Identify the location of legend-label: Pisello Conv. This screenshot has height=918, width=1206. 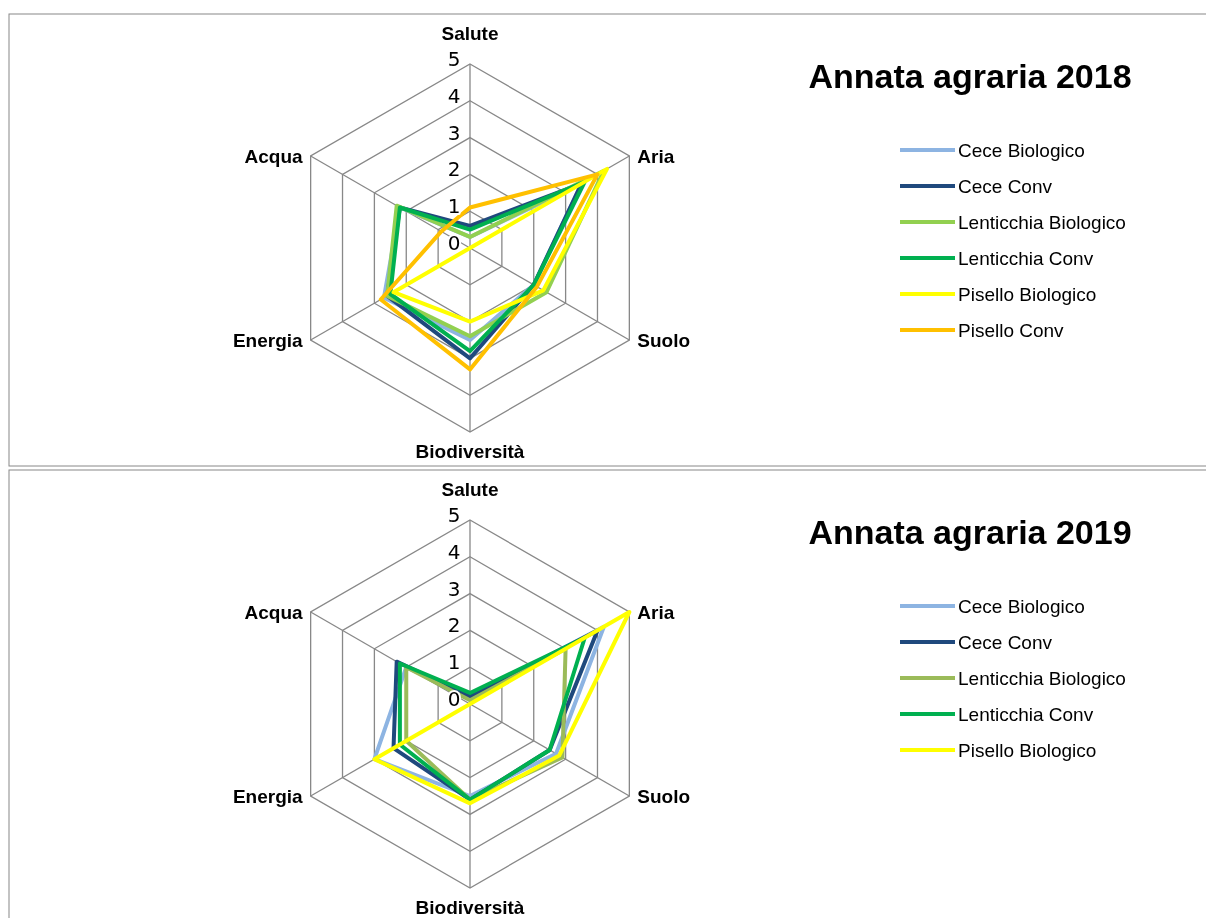
(1011, 330).